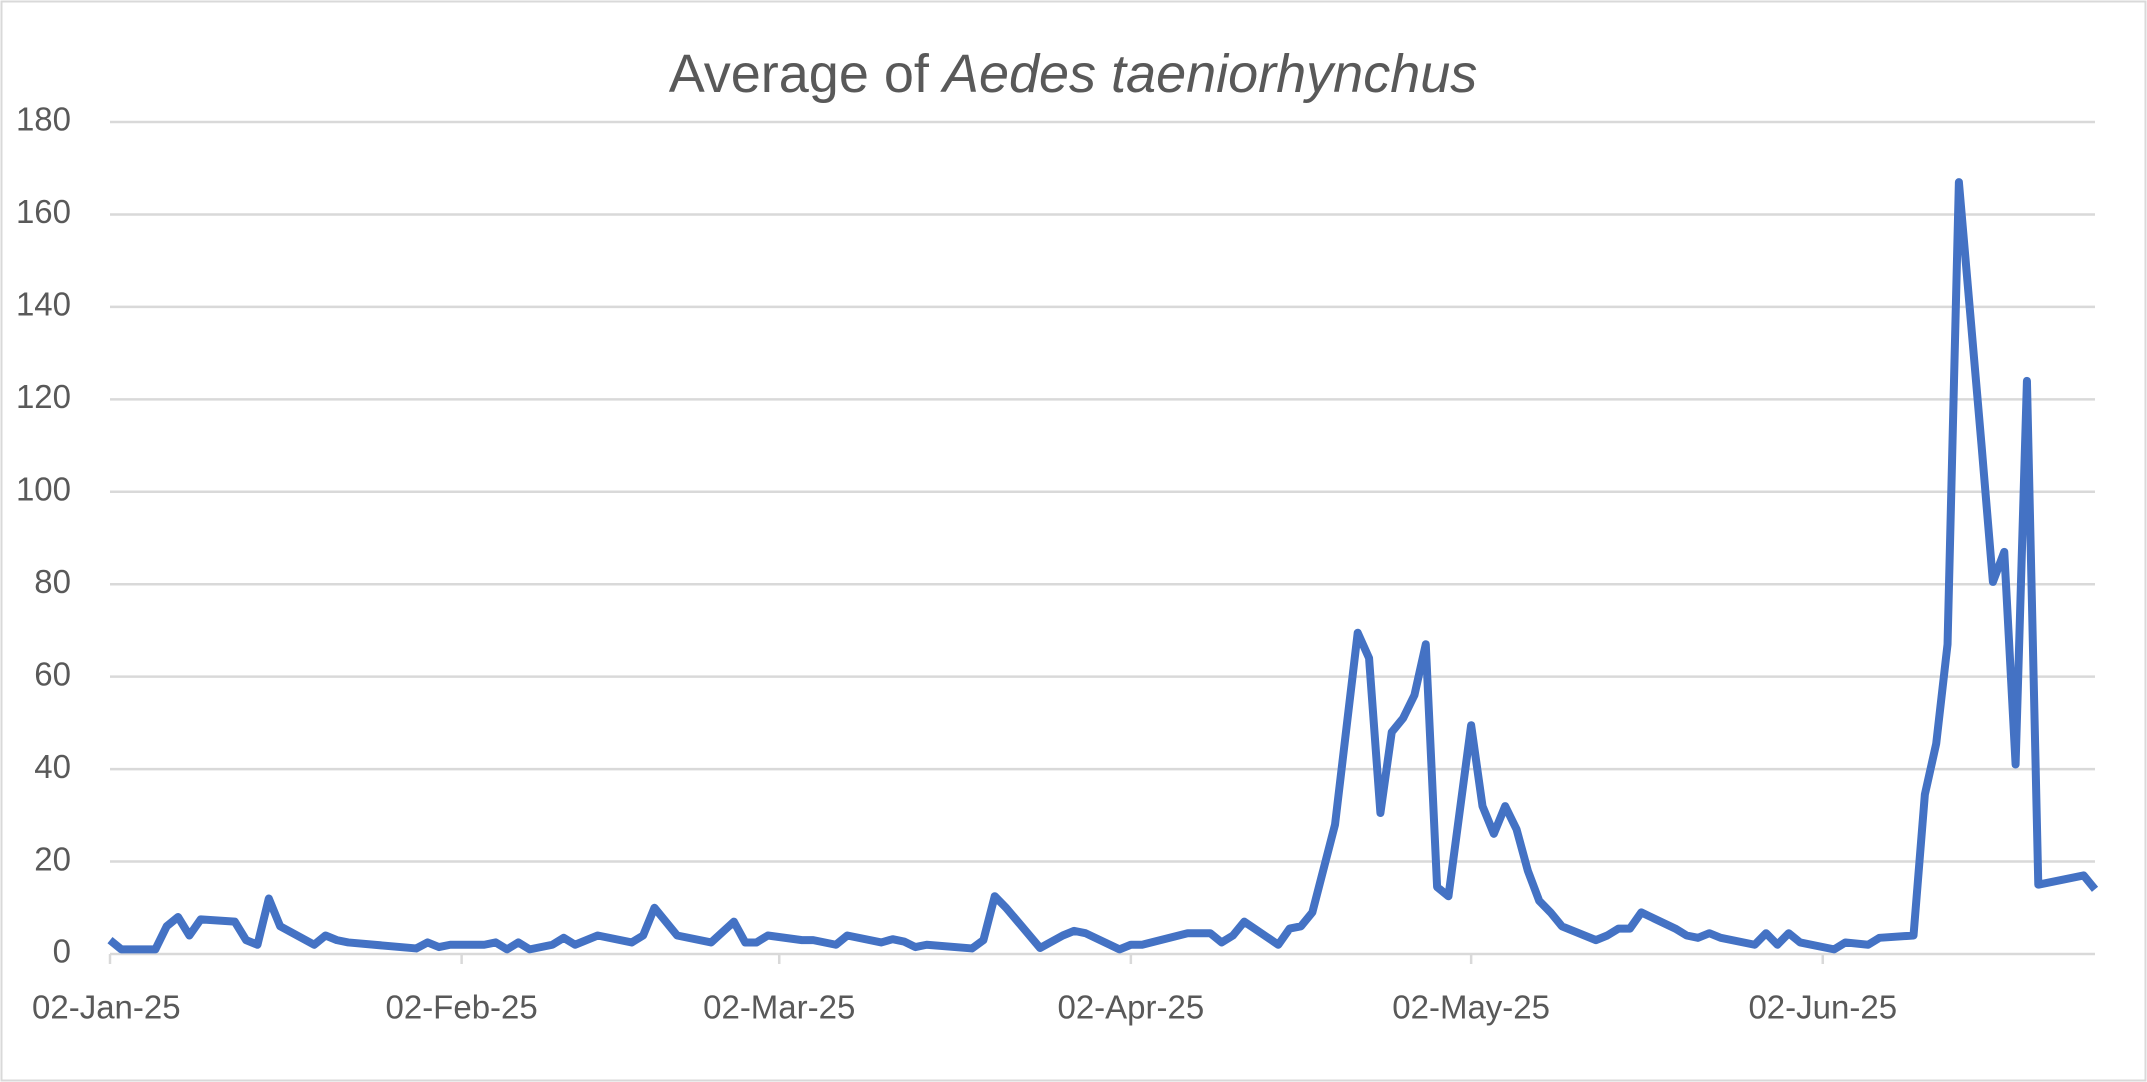 Image resolution: width=2147 pixels, height=1082 pixels. I want to click on x-tick-label: 02-Mar-25, so click(779, 1007).